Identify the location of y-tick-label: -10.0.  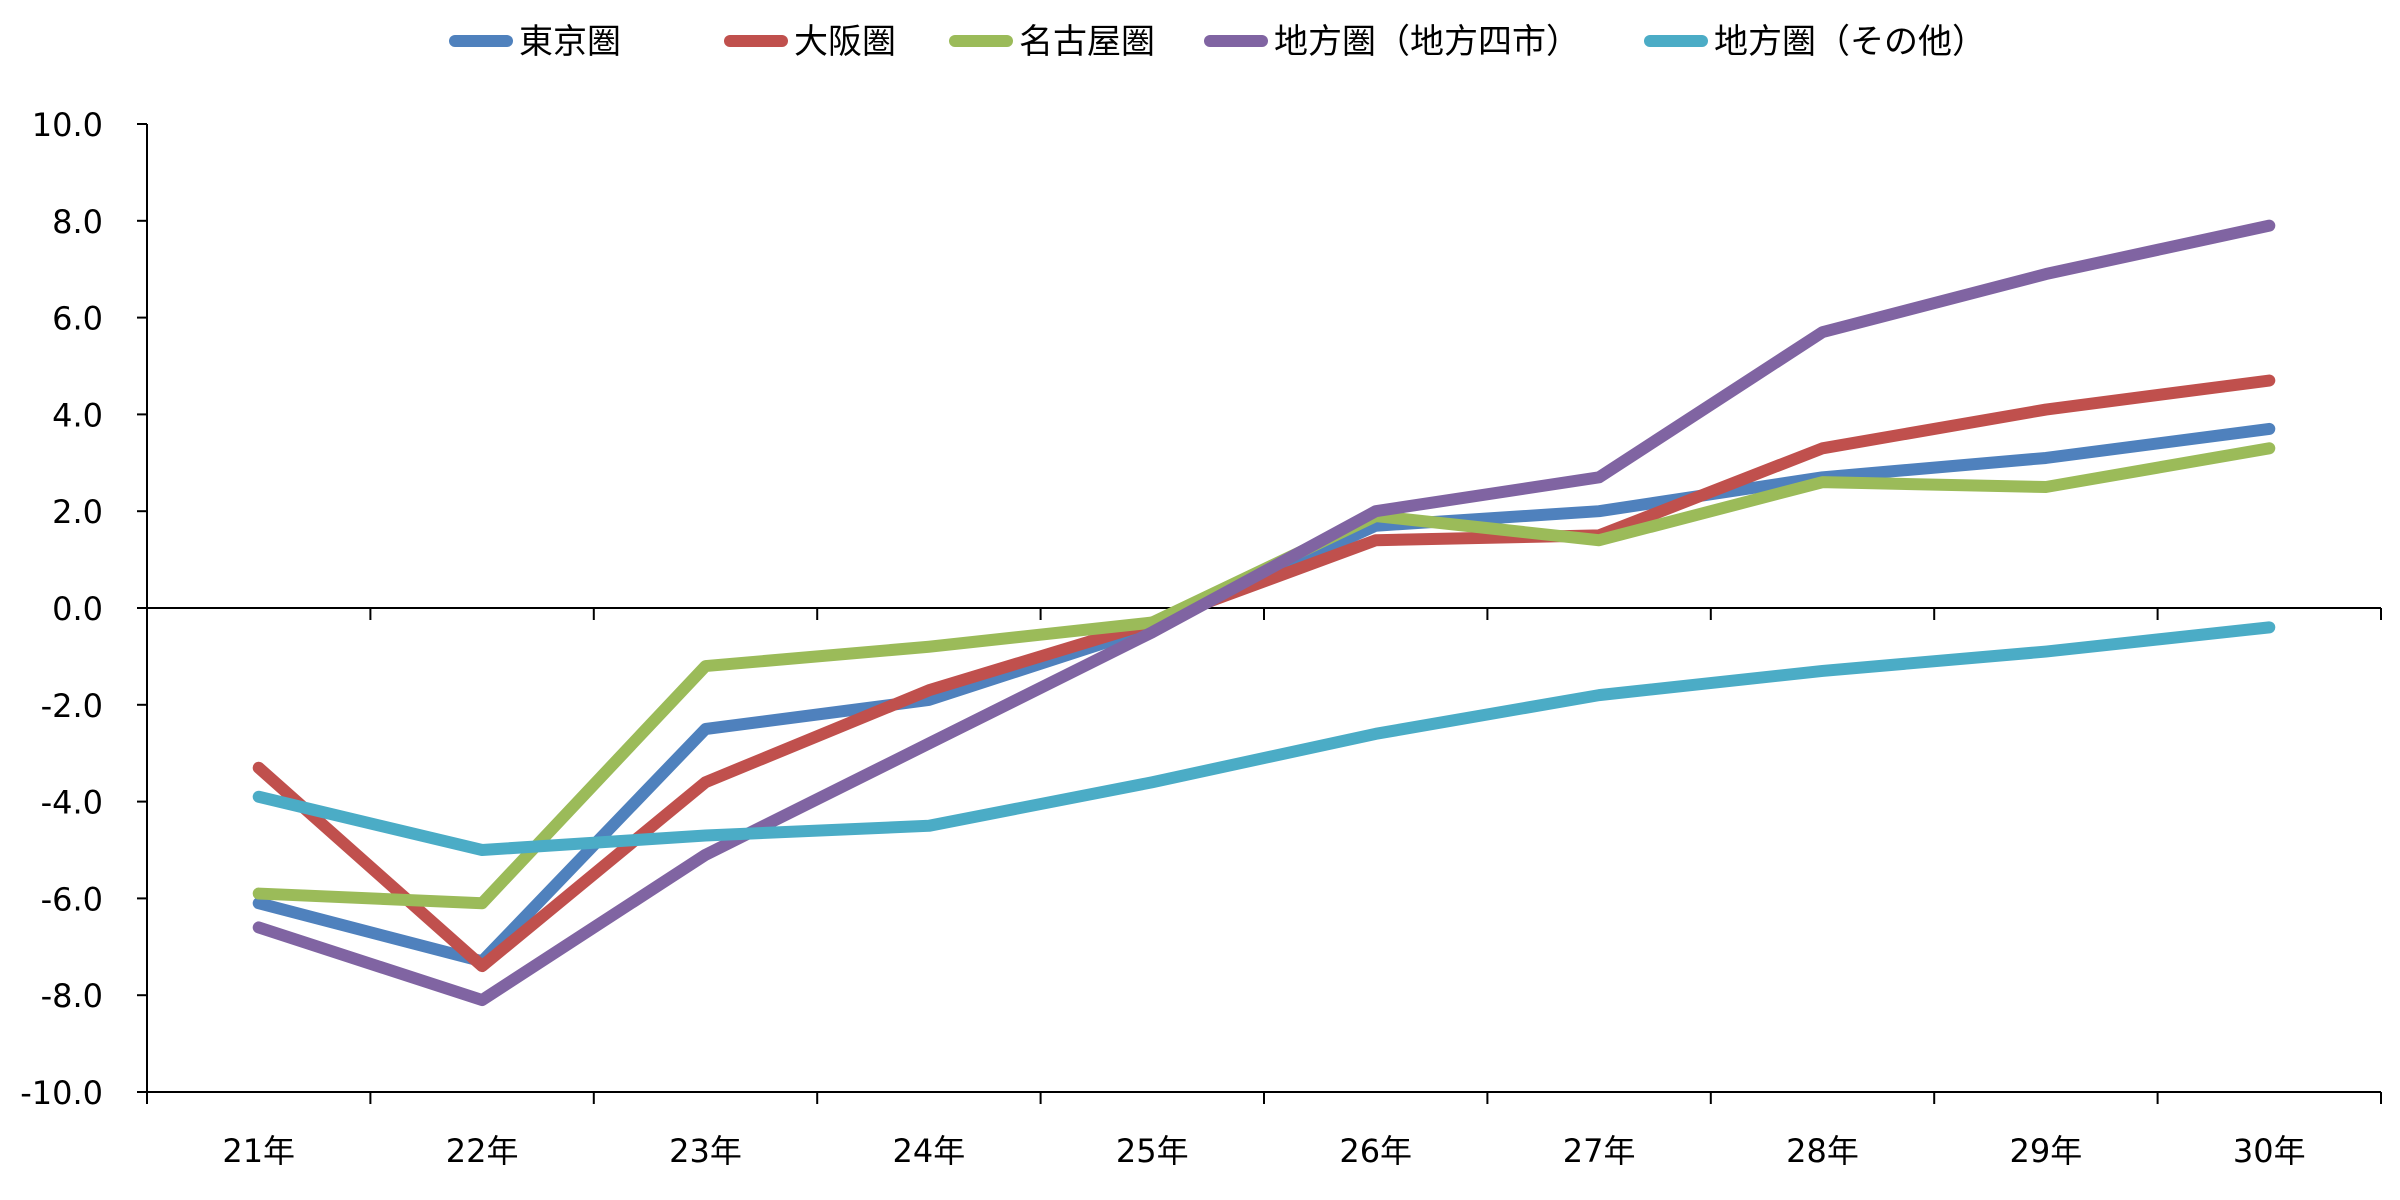
(61, 1093).